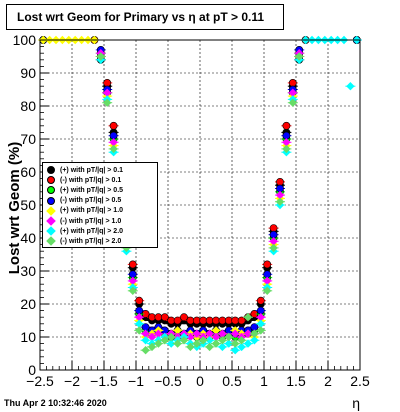  Describe the element at coordinates (28, 73) in the screenshot. I see `y-tick-label: 90` at that location.